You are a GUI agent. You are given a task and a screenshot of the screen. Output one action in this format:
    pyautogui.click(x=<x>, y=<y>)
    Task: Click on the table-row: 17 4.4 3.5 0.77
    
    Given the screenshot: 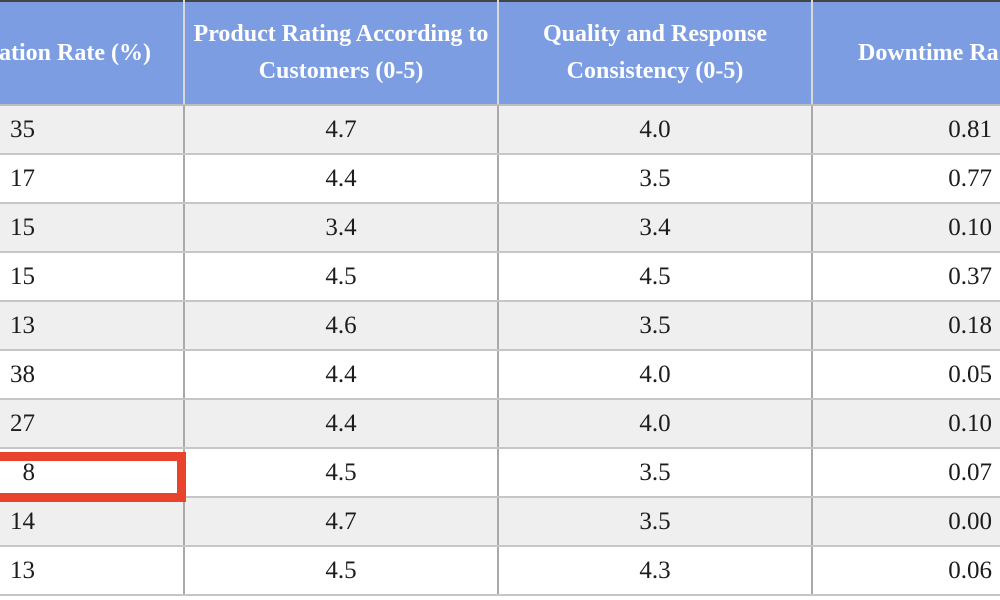 What is the action you would take?
    pyautogui.click(x=500, y=179)
    